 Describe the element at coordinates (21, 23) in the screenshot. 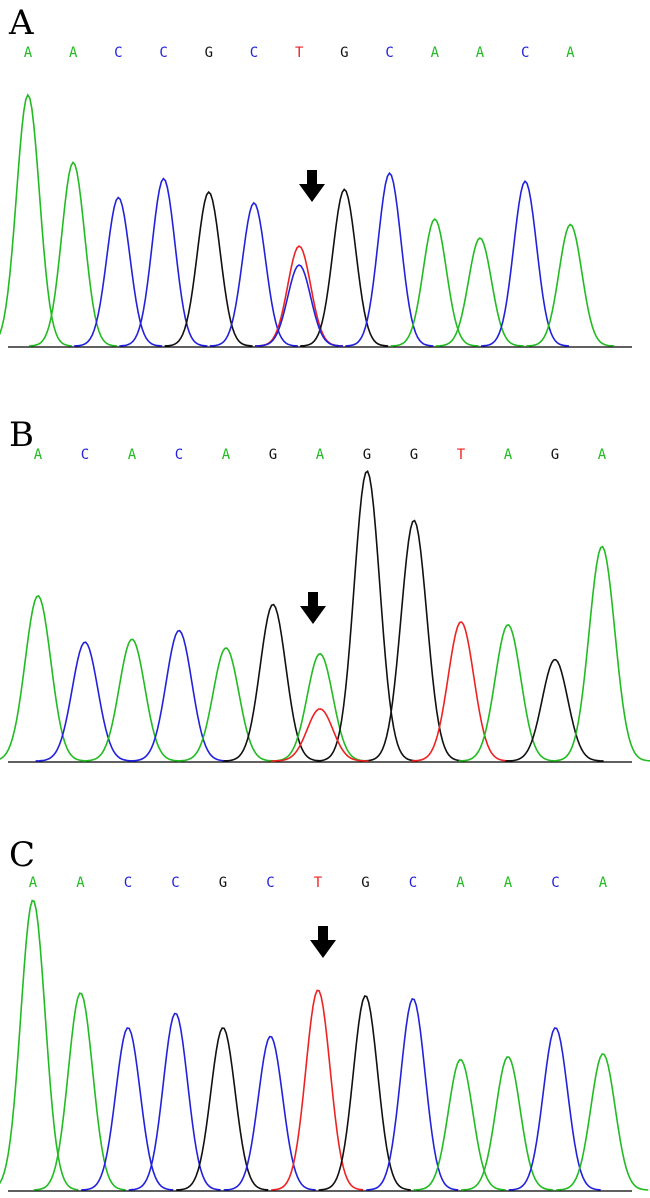

I see `panel-label: A` at that location.